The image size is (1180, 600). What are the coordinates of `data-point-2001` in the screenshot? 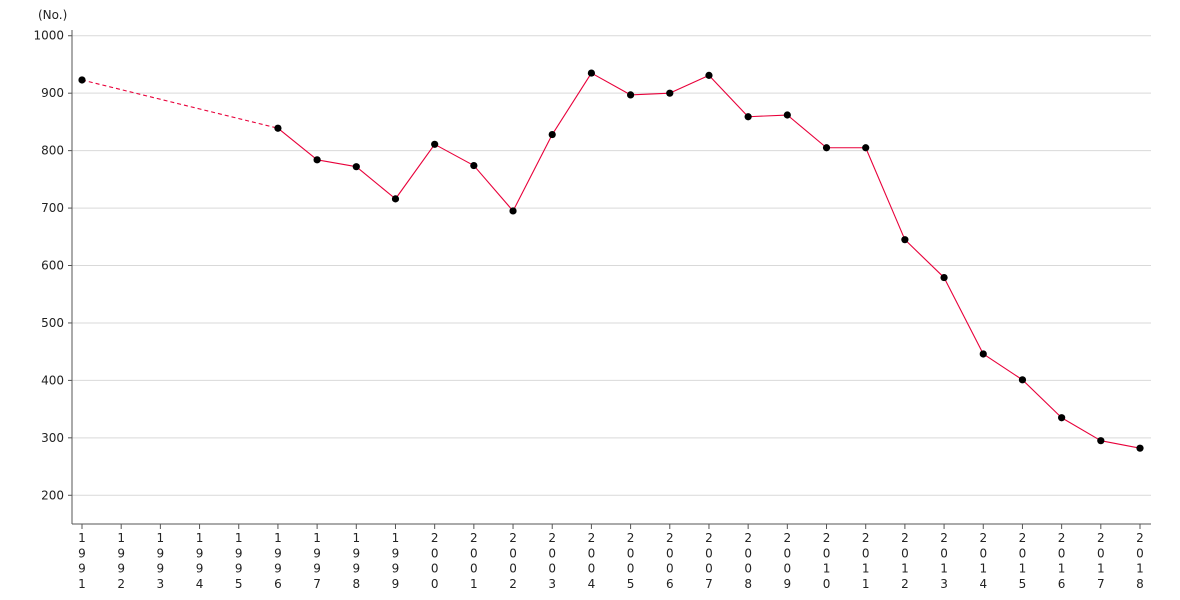 It's located at (474, 165).